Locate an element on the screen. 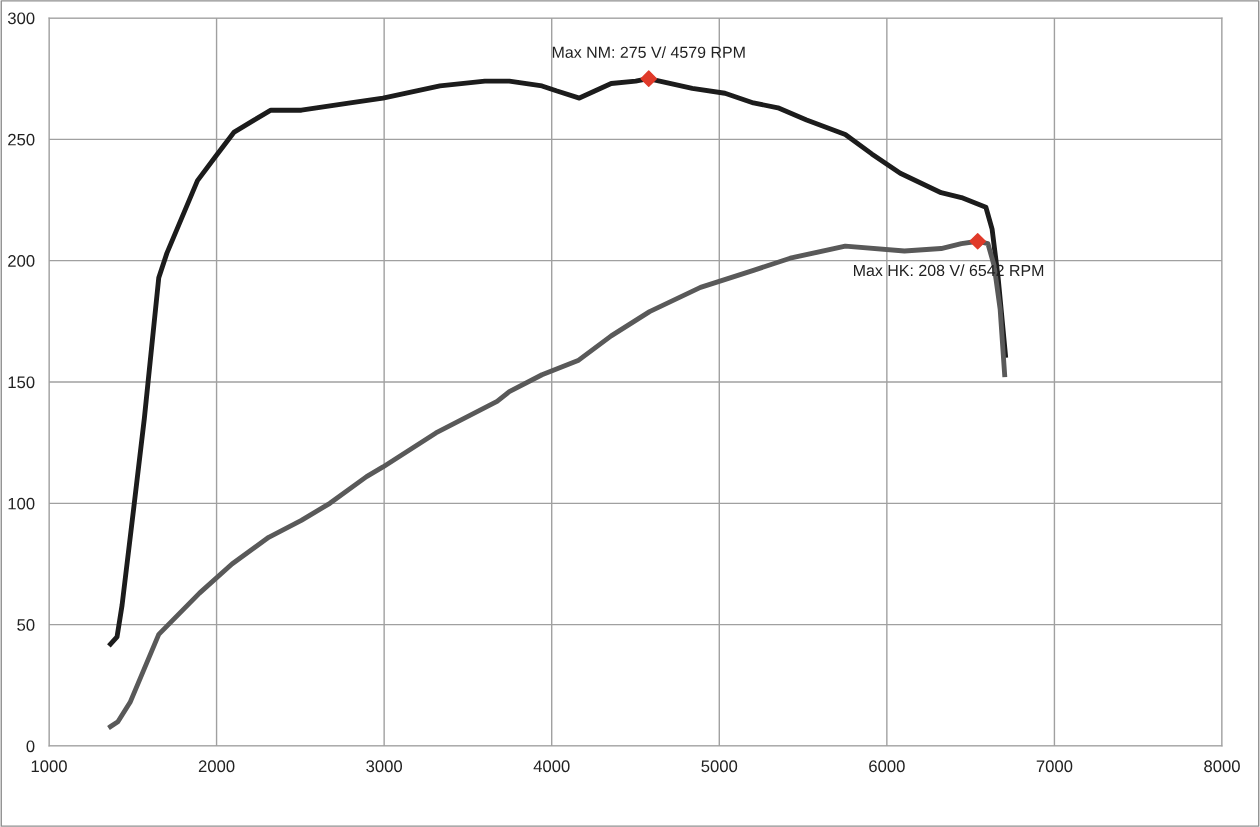  x-tick-label: 2000 is located at coordinates (216, 766).